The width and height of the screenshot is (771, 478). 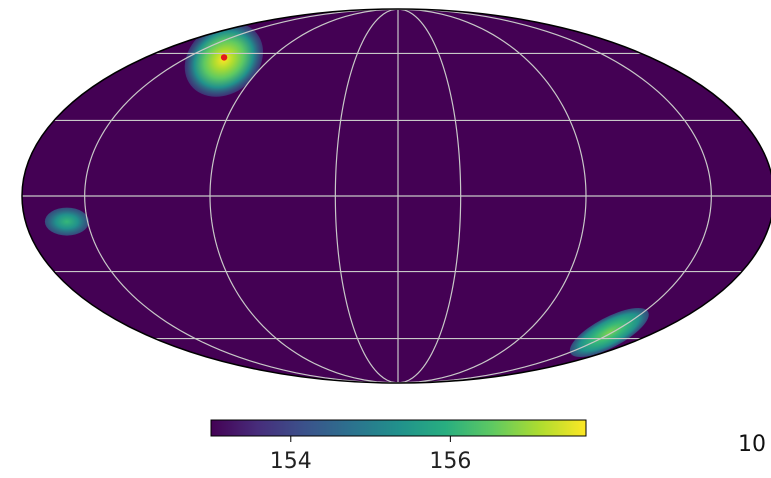 I want to click on colorbar-tick-label: 154, so click(x=291, y=461).